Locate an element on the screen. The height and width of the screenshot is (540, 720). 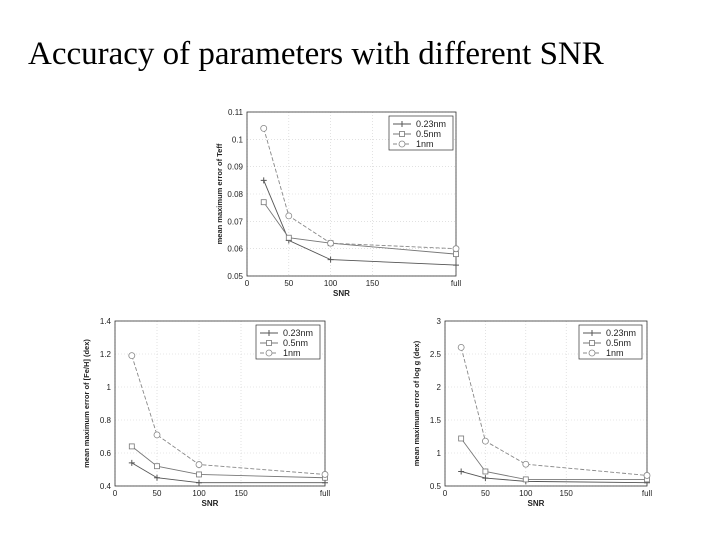
y-tick-label: 0.4 is located at coordinates (106, 486).